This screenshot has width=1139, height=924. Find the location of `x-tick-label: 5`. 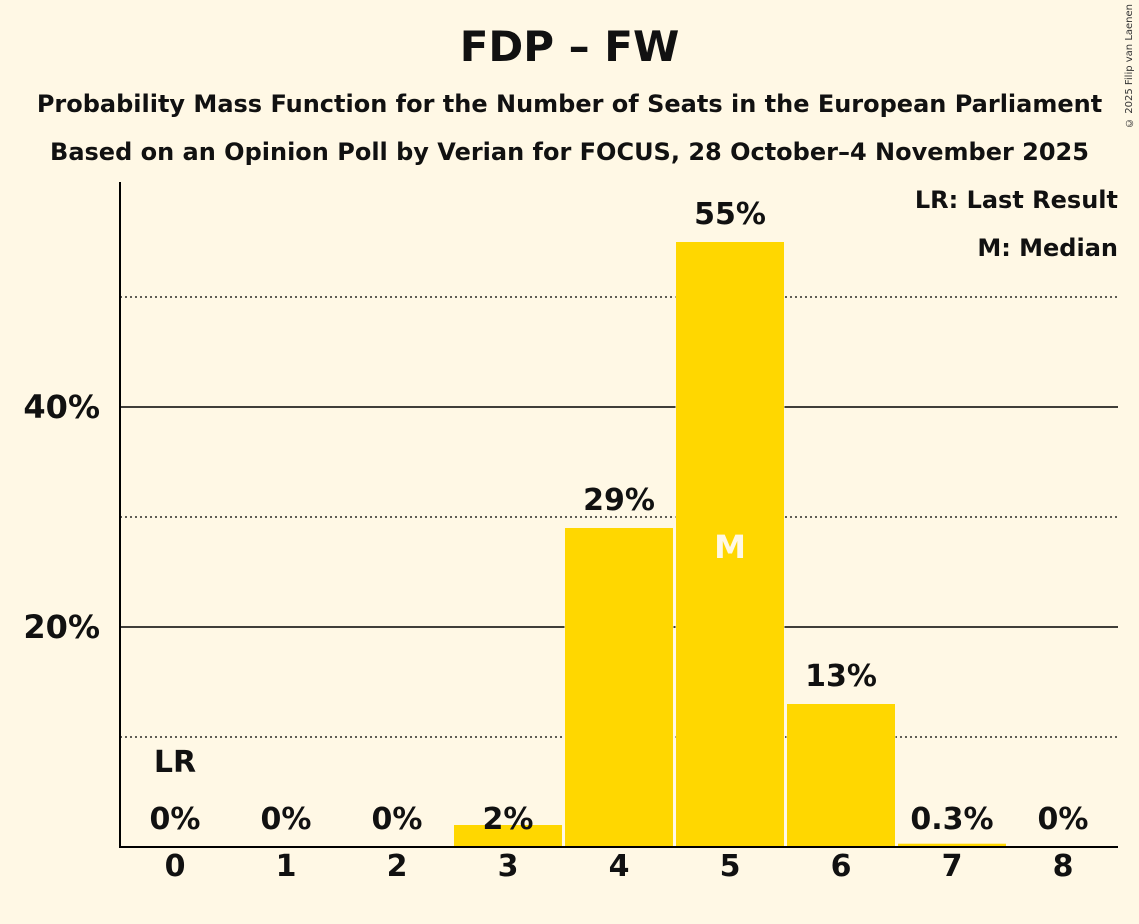

x-tick-label: 5 is located at coordinates (730, 866).